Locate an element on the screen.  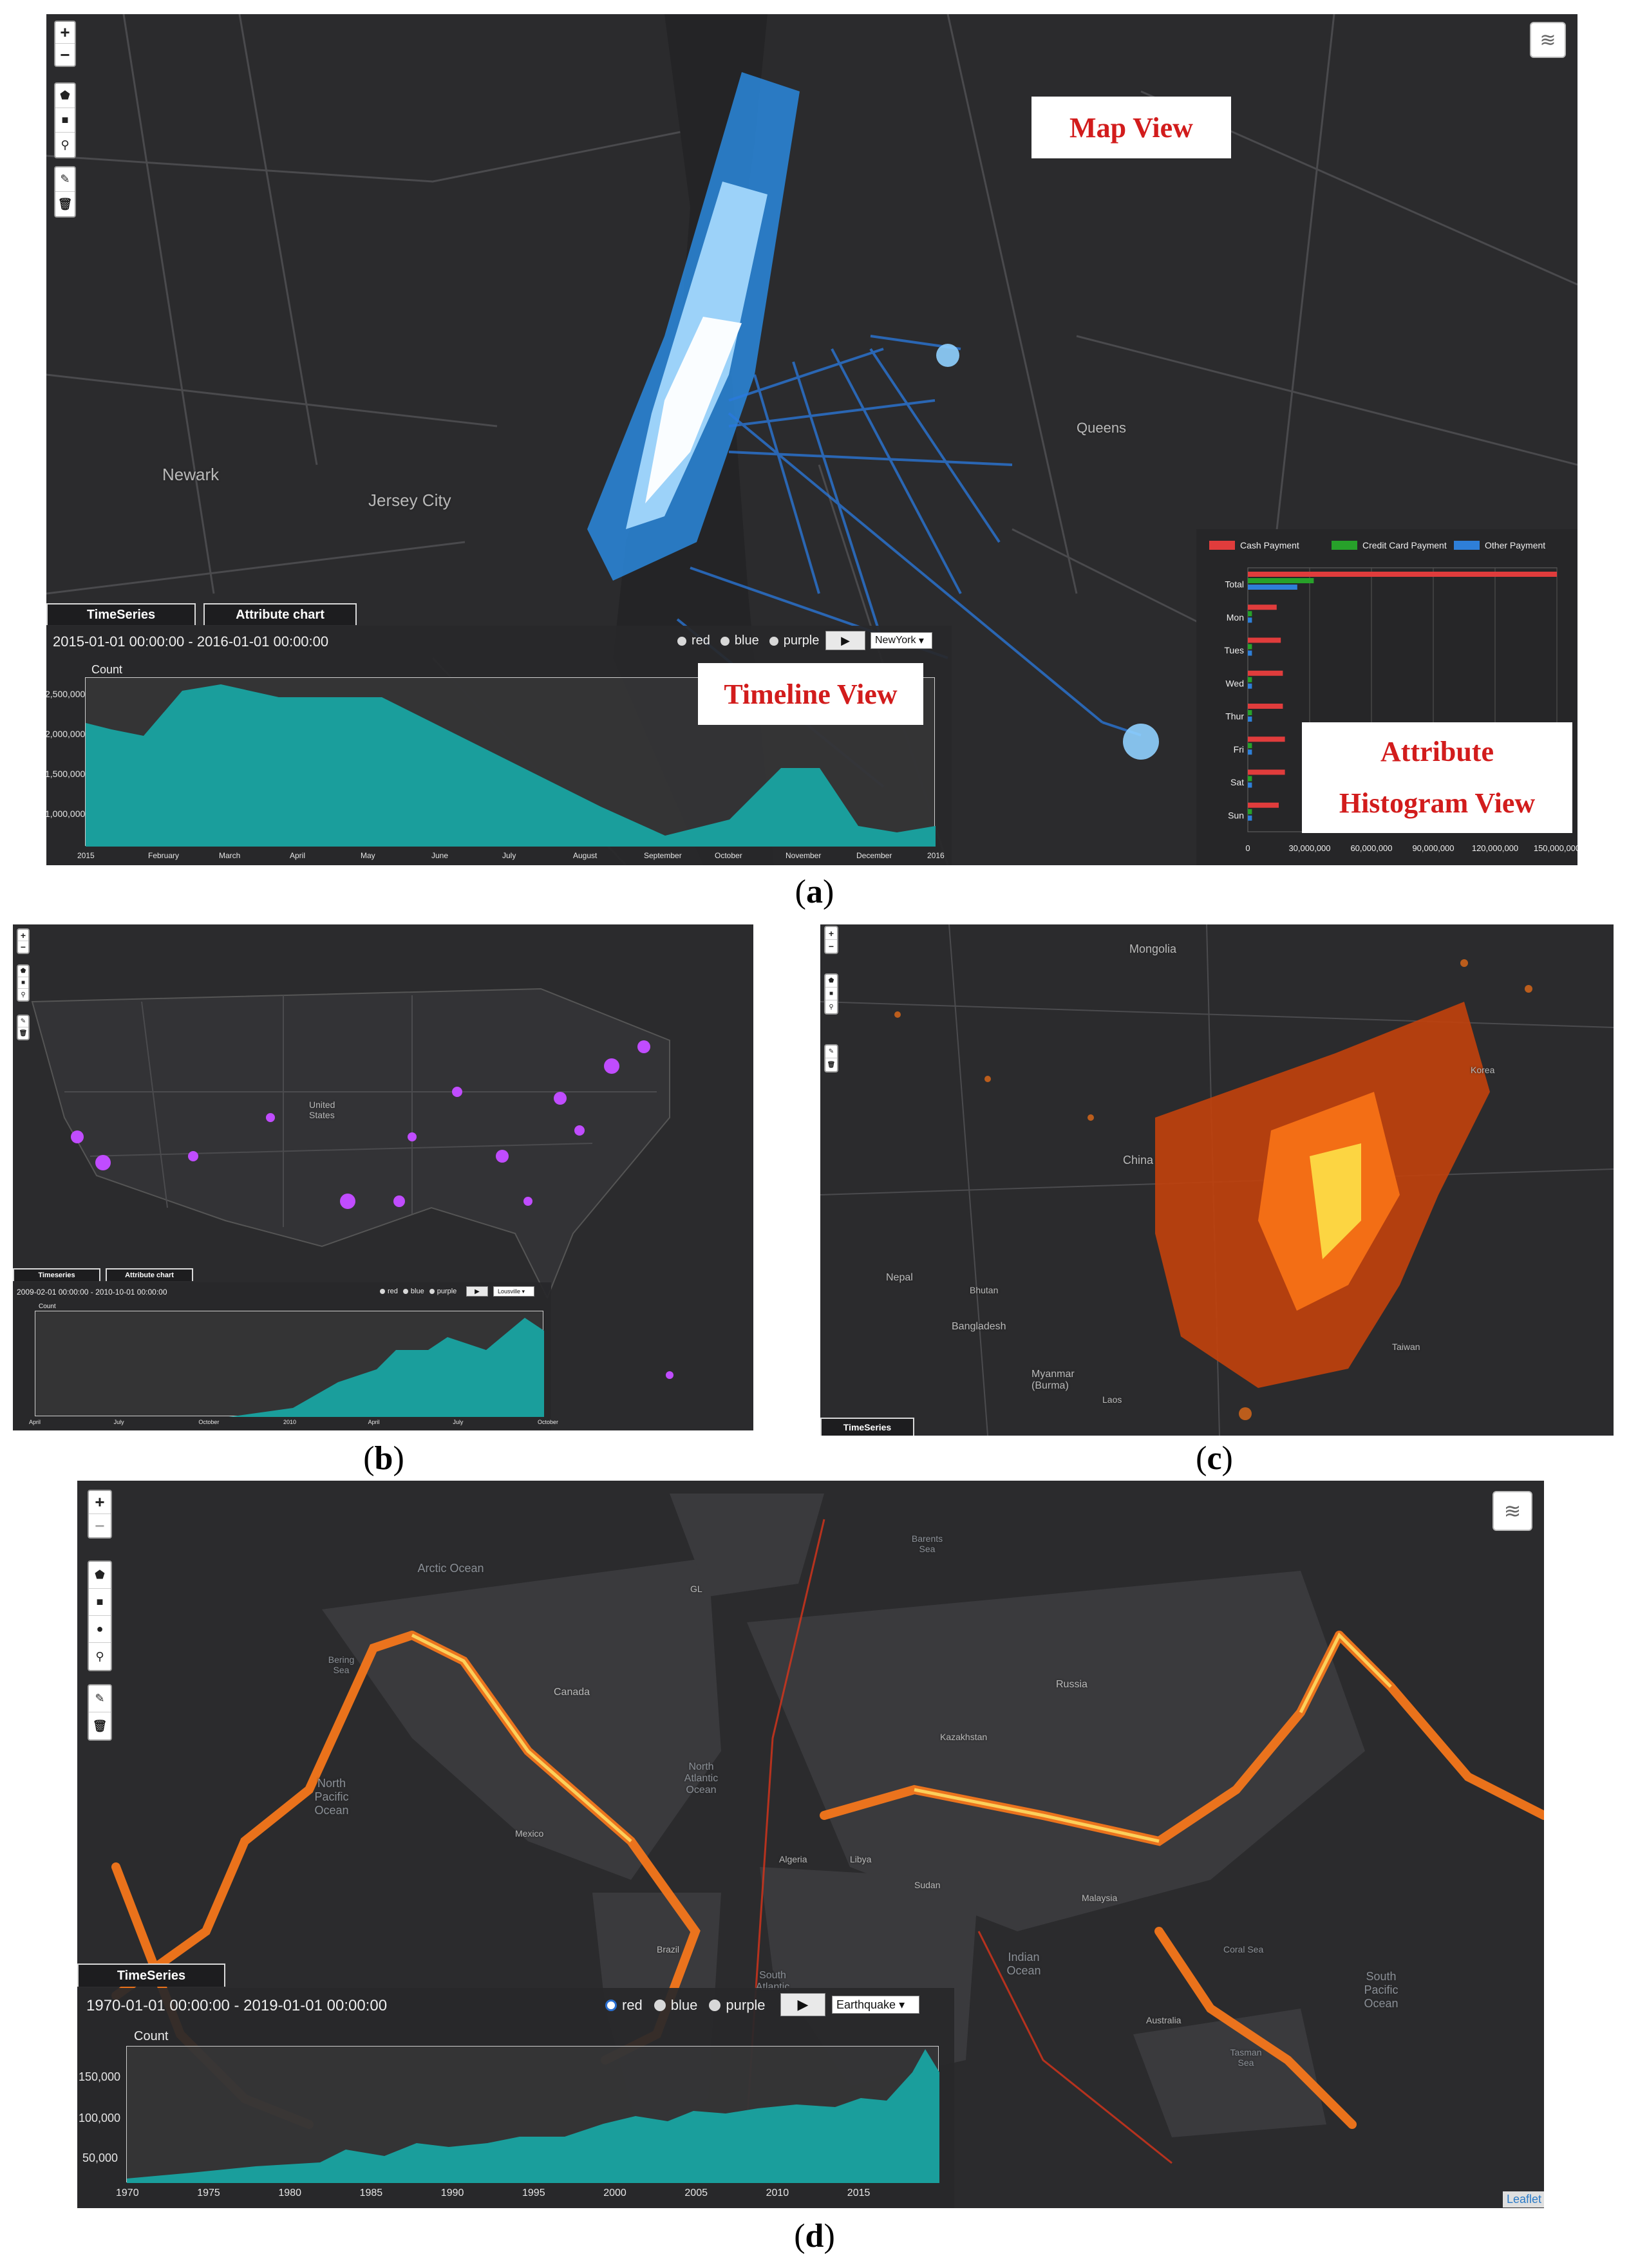
category-label: Thur is located at coordinates (1234, 716).